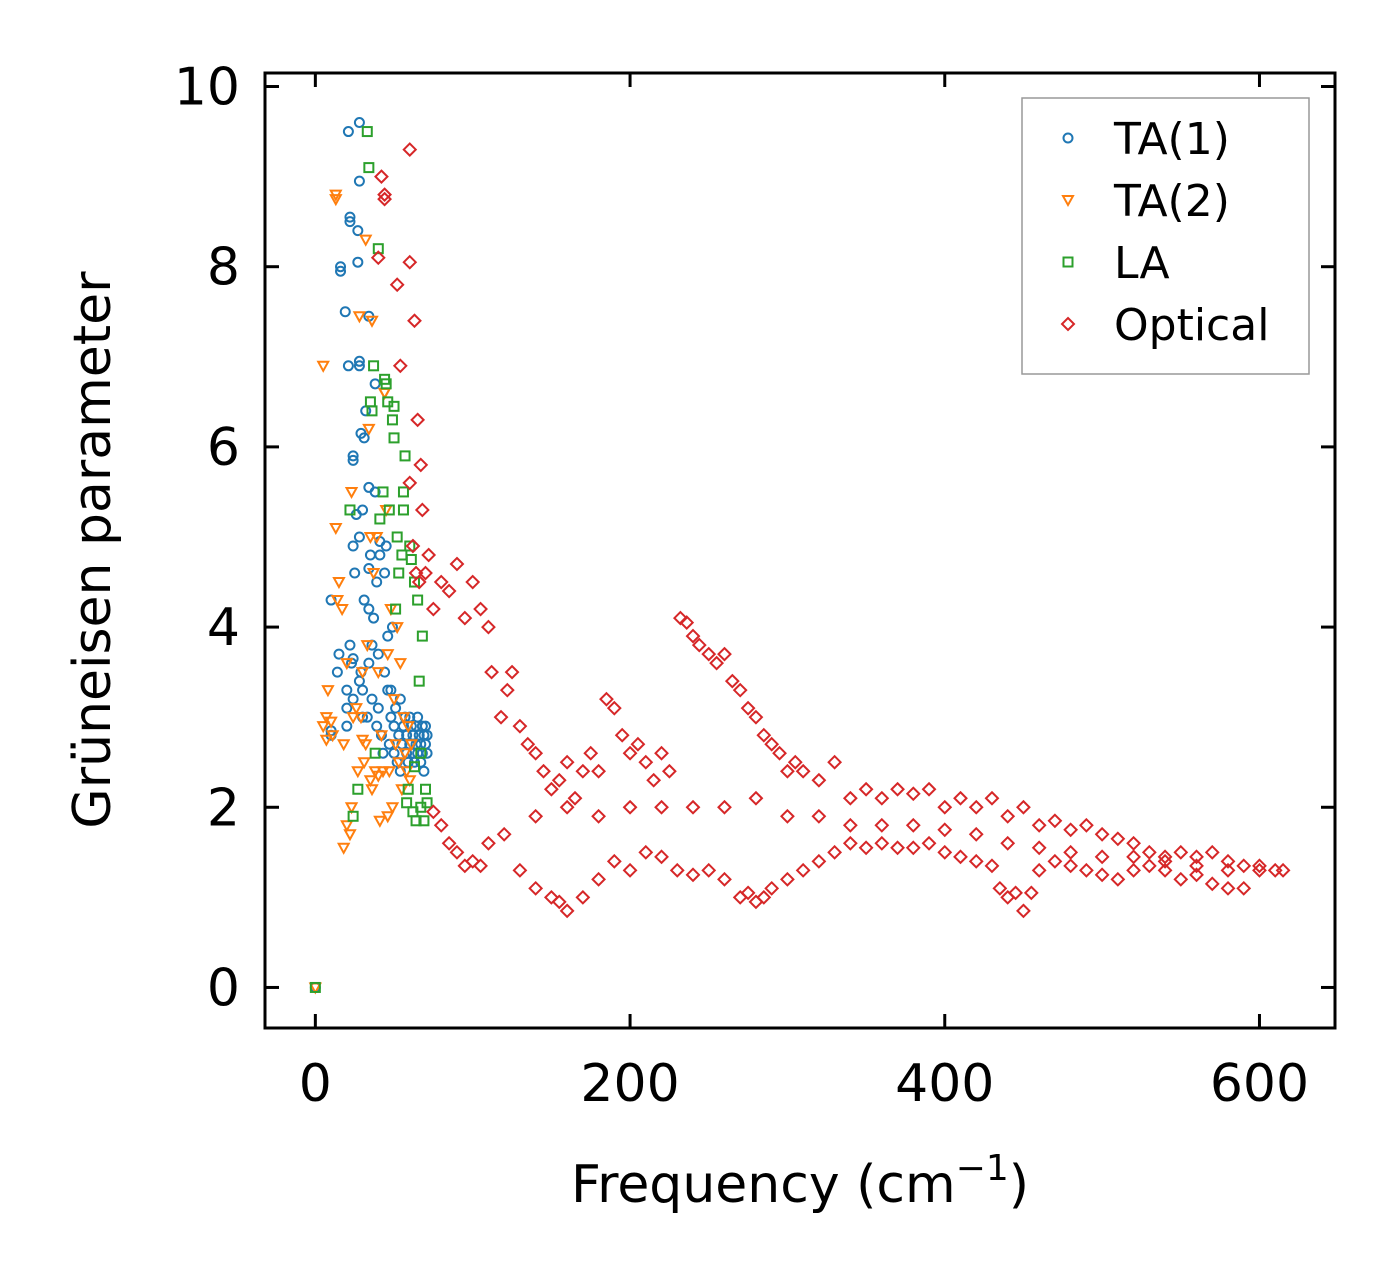 The image size is (1394, 1277). I want to click on legend-entry: TA(1), so click(1146, 139).